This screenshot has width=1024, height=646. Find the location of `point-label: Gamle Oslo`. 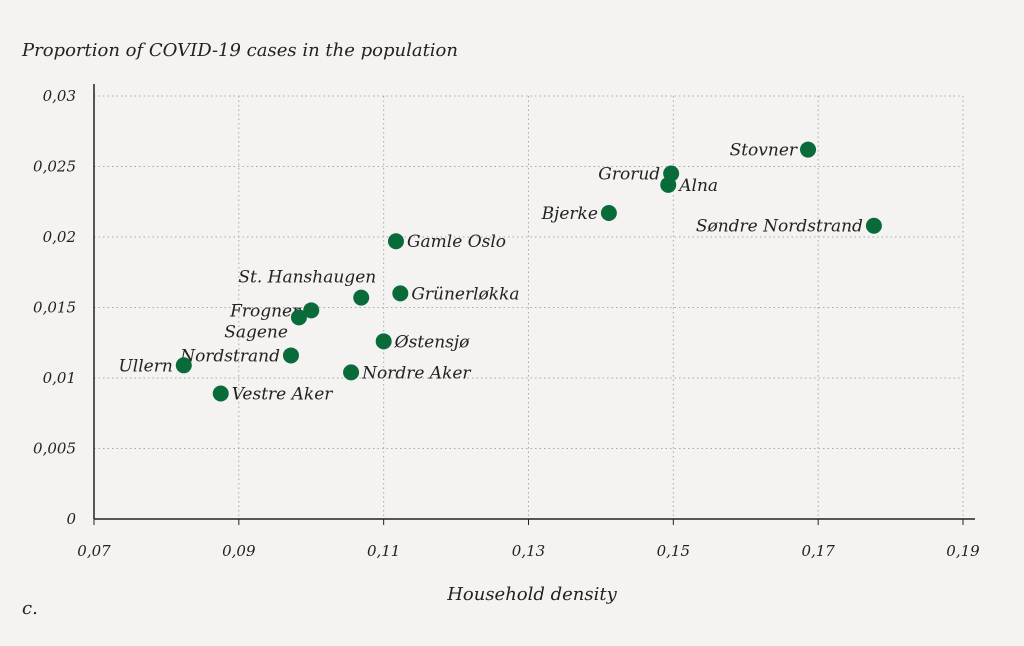

point-label: Gamle Oslo is located at coordinates (456, 242).